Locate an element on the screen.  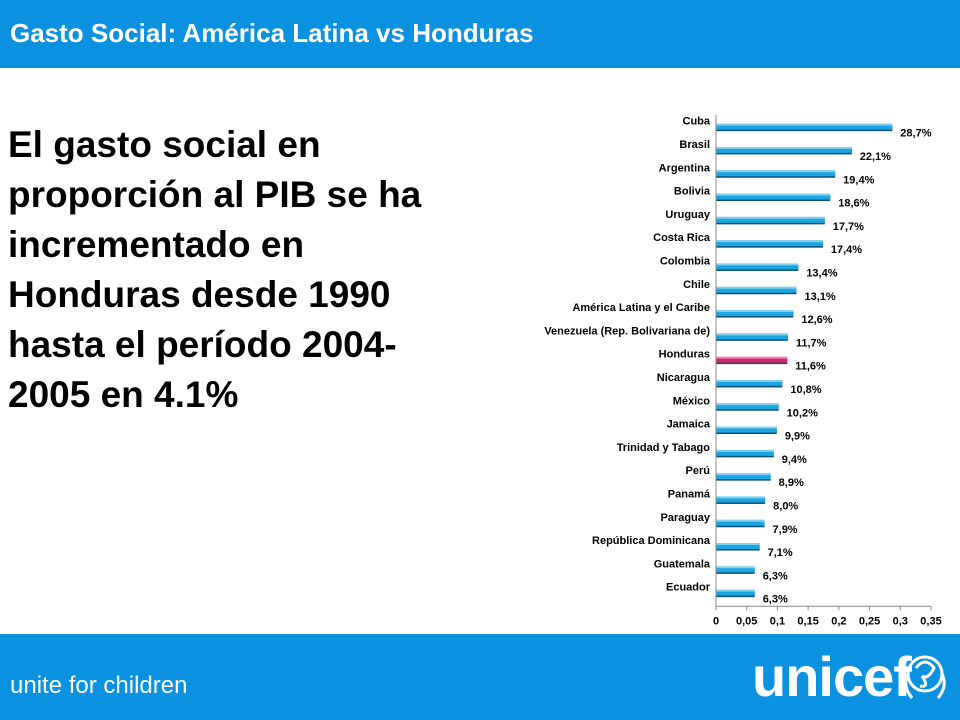
category-label: Brasil is located at coordinates (694, 145).